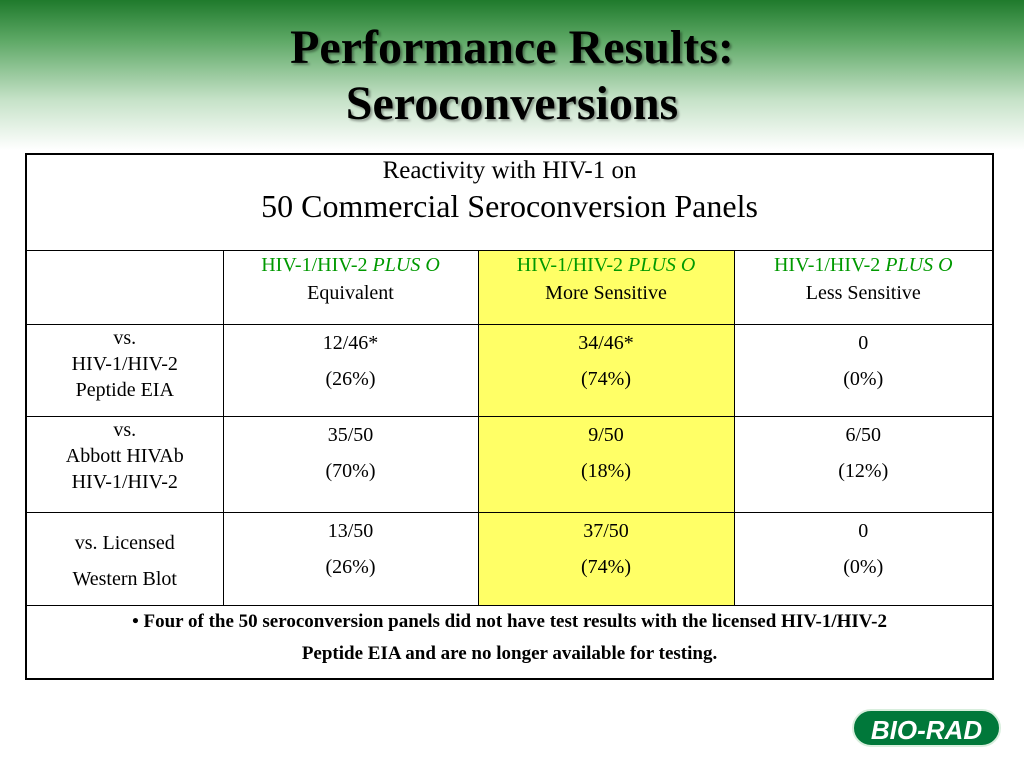  Describe the element at coordinates (350, 435) in the screenshot. I see `cell-count: 35/50` at that location.